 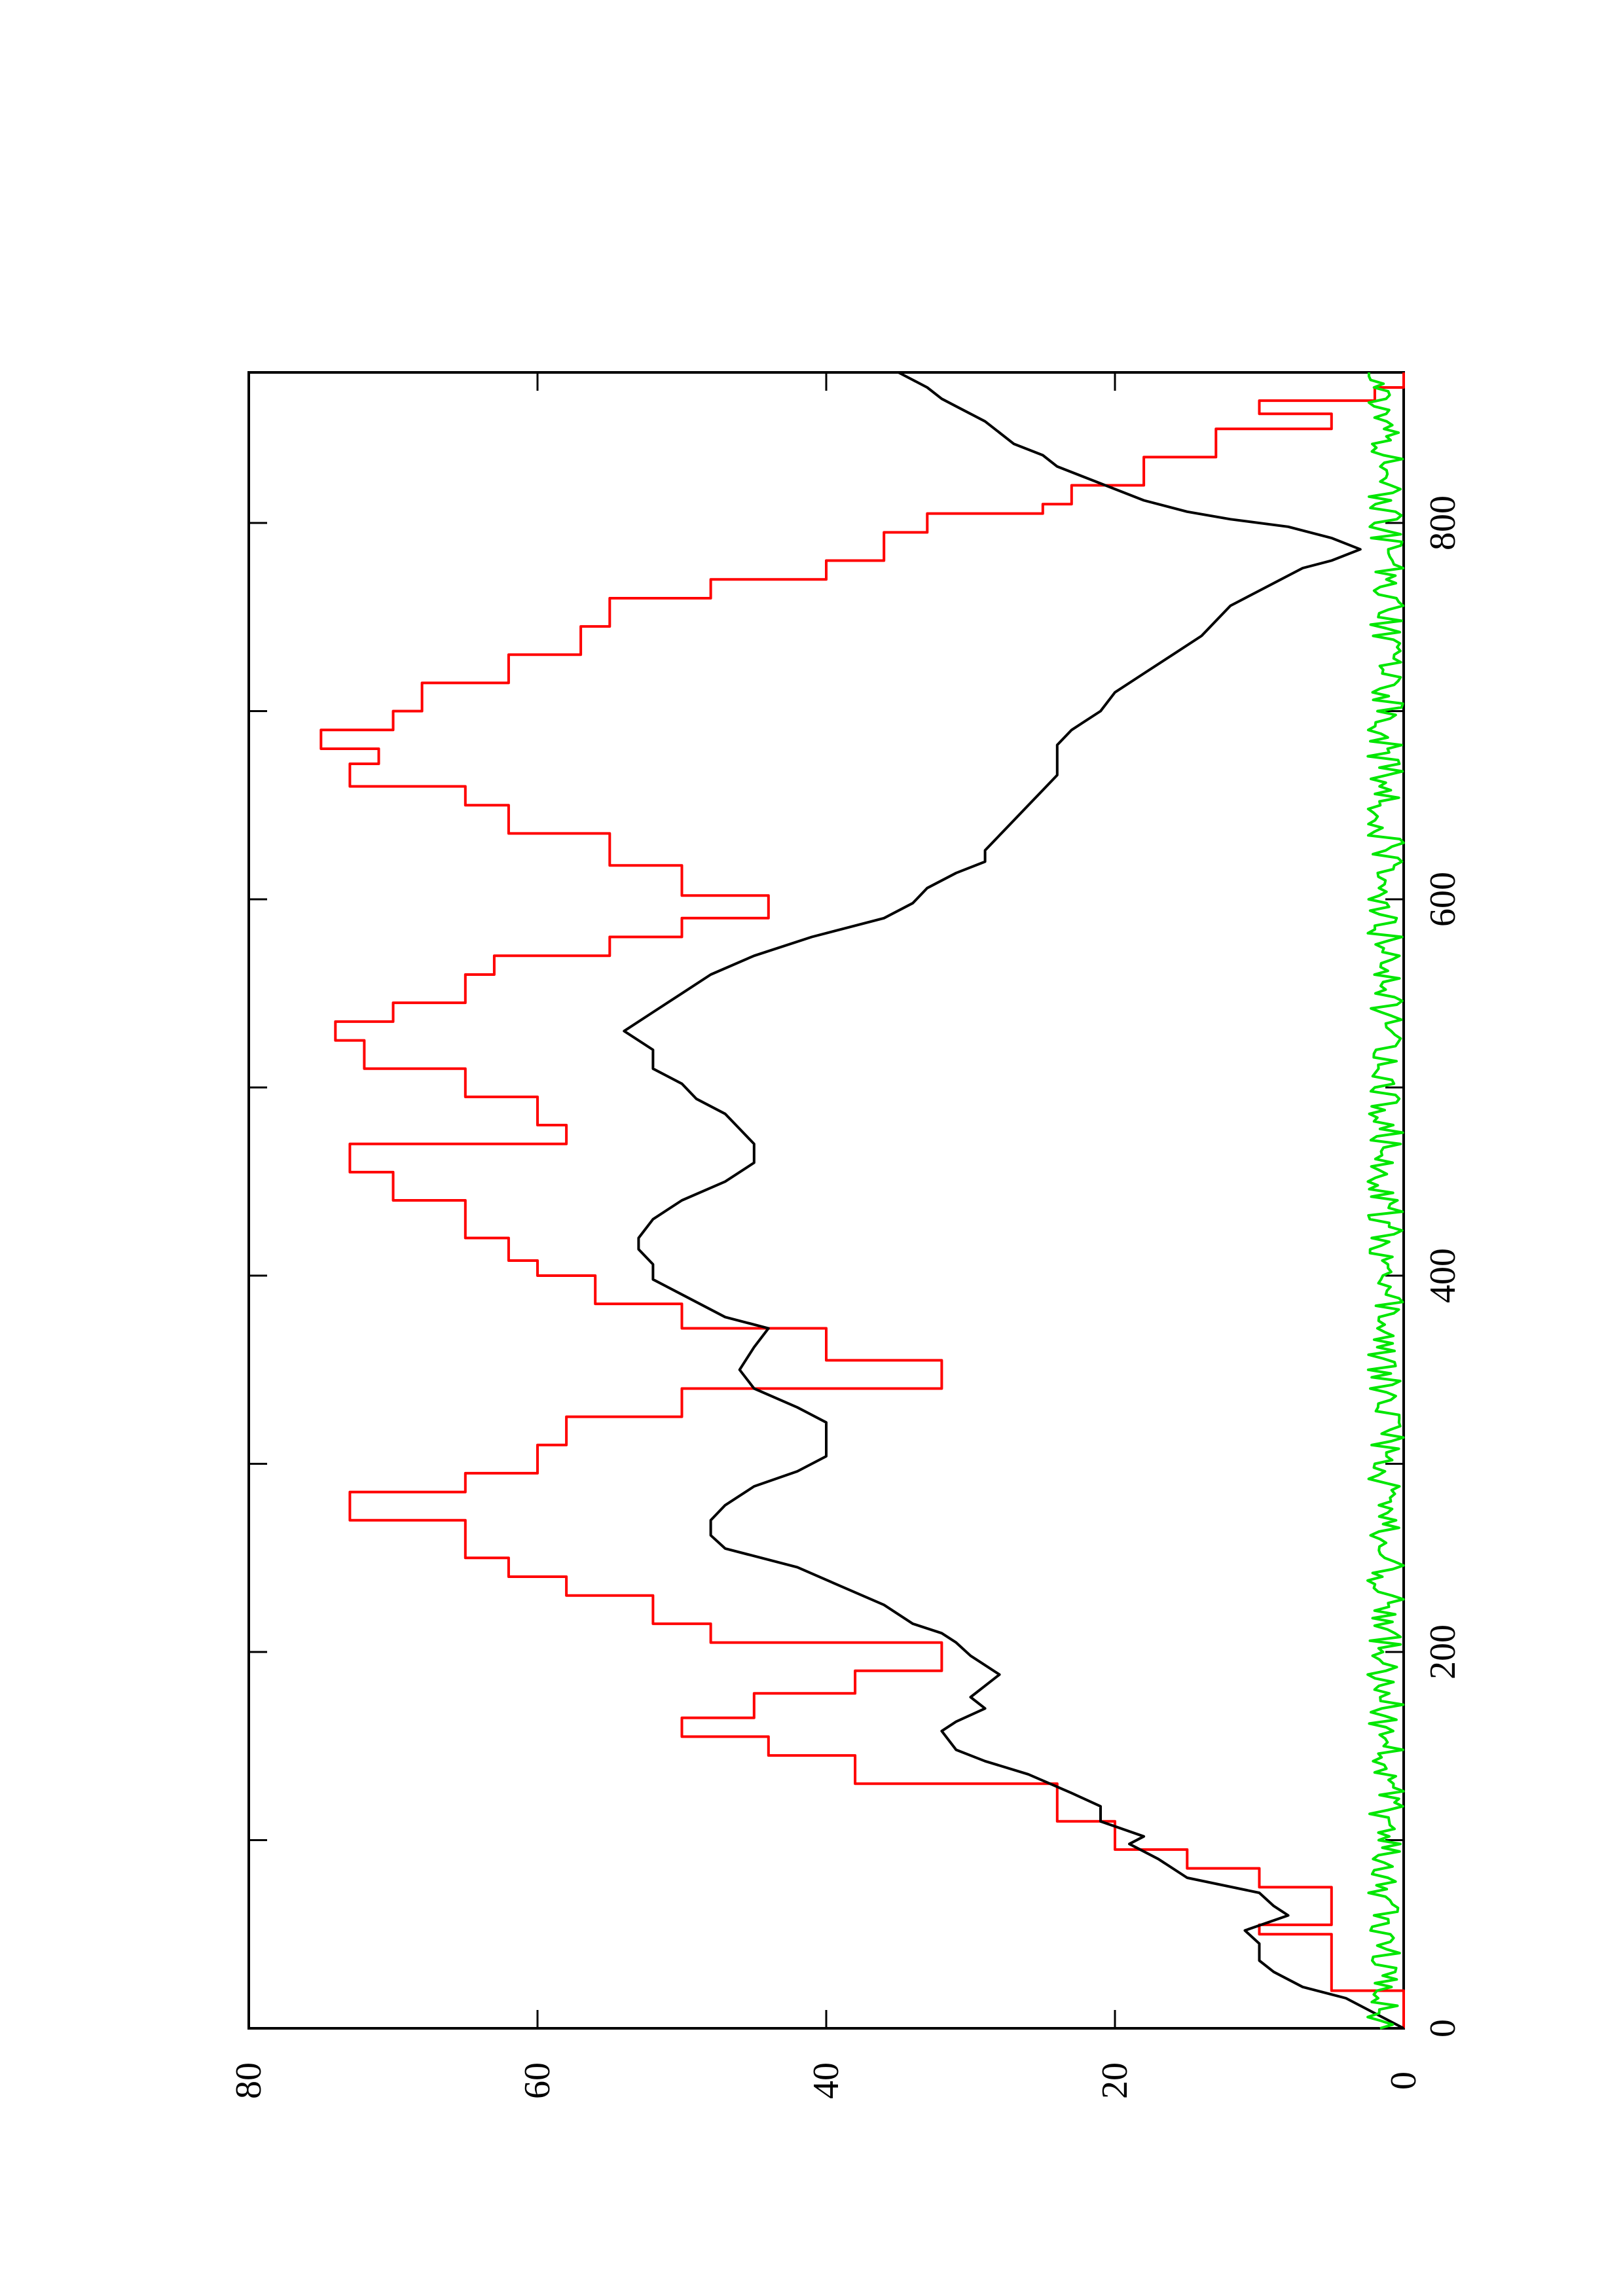 I want to click on x-tick-label: 200, so click(x=1443, y=1651).